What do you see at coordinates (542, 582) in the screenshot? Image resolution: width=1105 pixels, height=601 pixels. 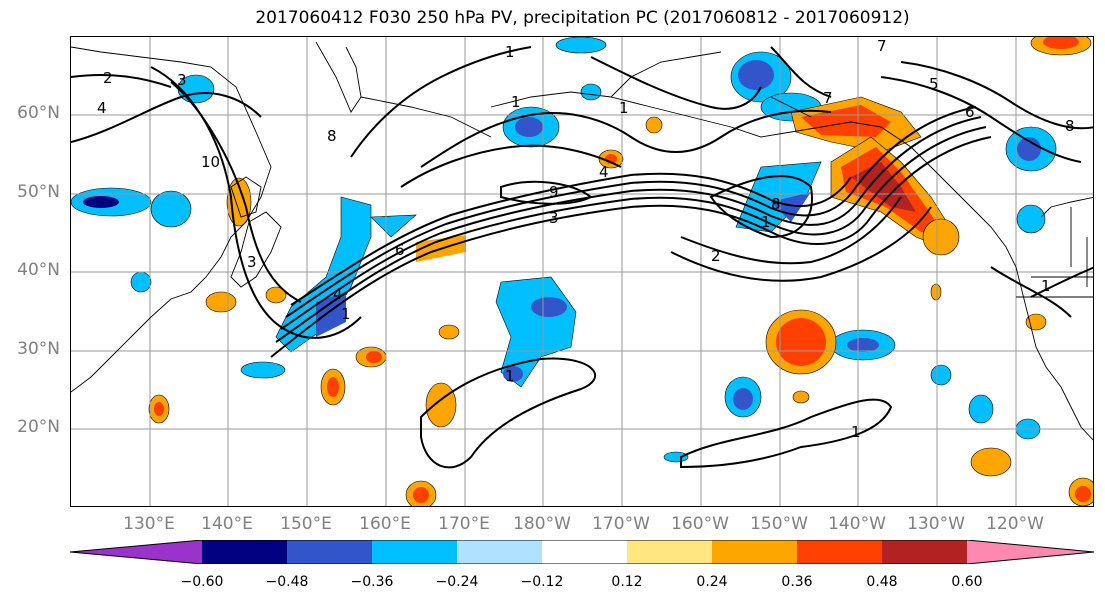 I see `colorbar-tick-label: −0.12` at bounding box center [542, 582].